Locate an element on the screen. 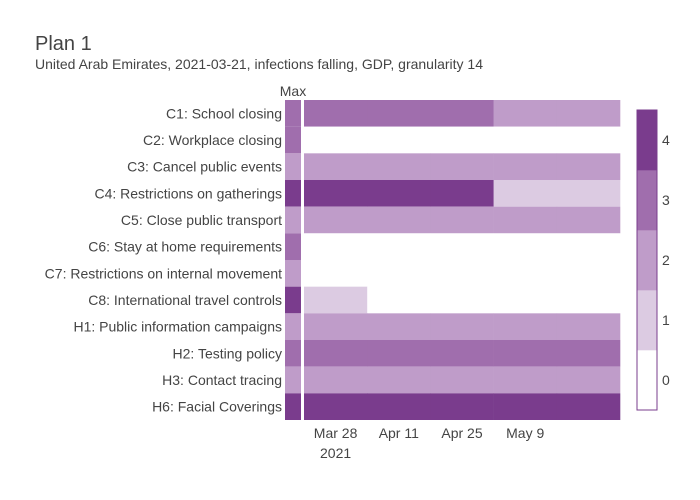 The width and height of the screenshot is (700, 500). row-label: C3: Cancel public events is located at coordinates (204, 167).